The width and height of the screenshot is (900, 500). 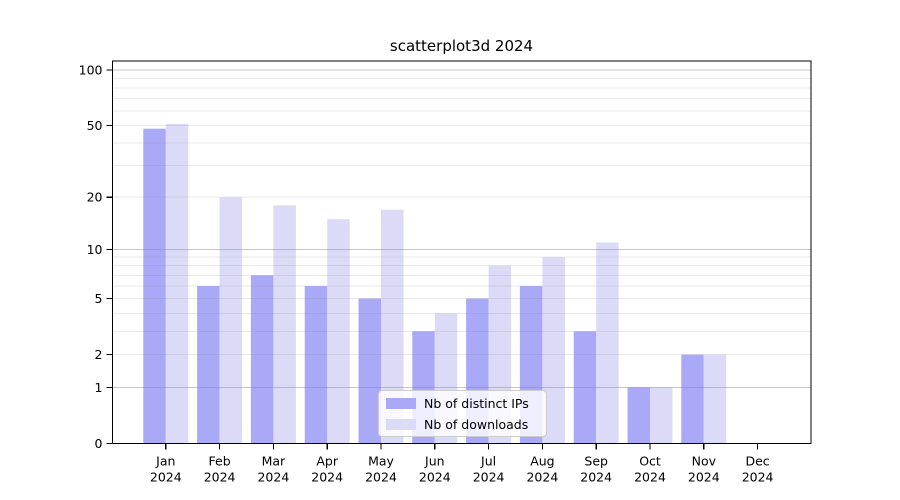 I want to click on x-tick-label: Jan 2024, so click(x=166, y=469).